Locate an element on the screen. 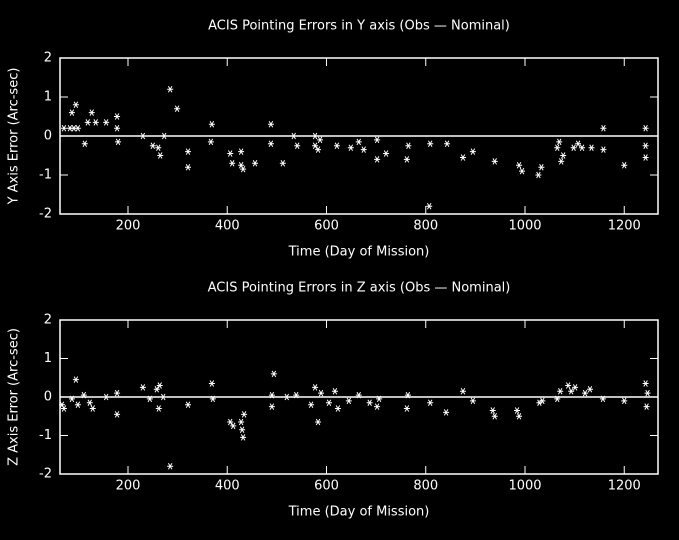 The width and height of the screenshot is (679, 540). y-tick-label: 1 is located at coordinates (48, 358).